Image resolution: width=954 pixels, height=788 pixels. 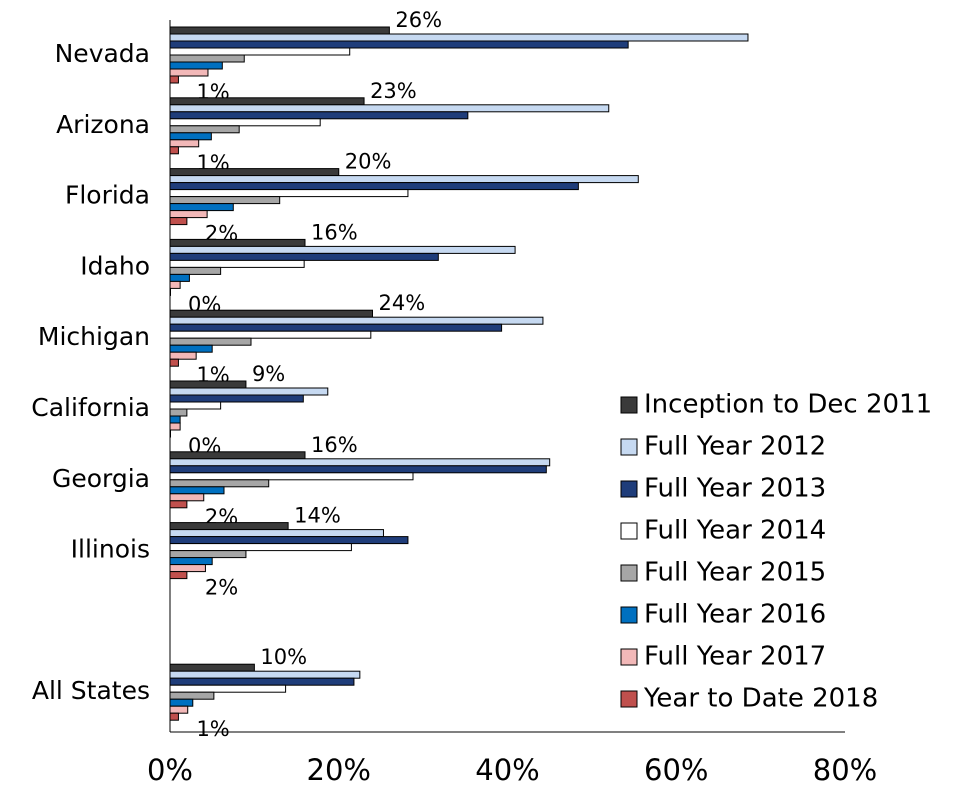 I want to click on data-label: 1%, so click(x=212, y=729).